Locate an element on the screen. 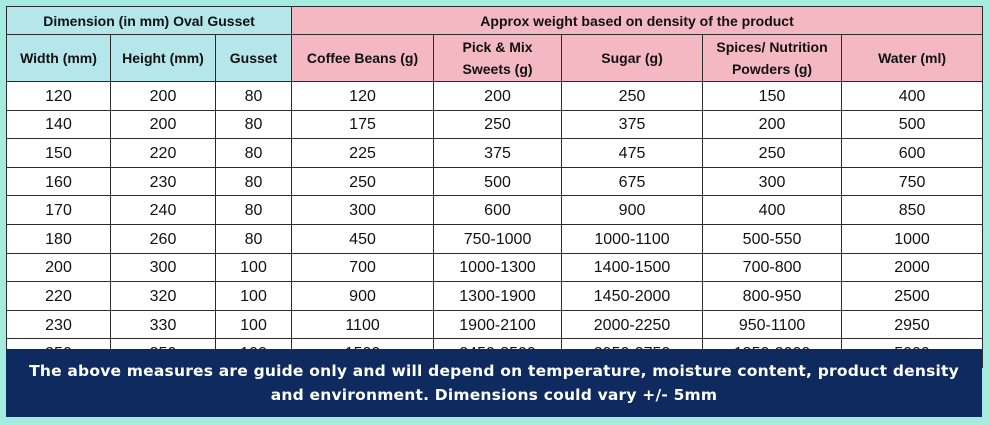 The image size is (989, 425). pick-mix-sweets-cell: 750-1000 is located at coordinates (498, 238).